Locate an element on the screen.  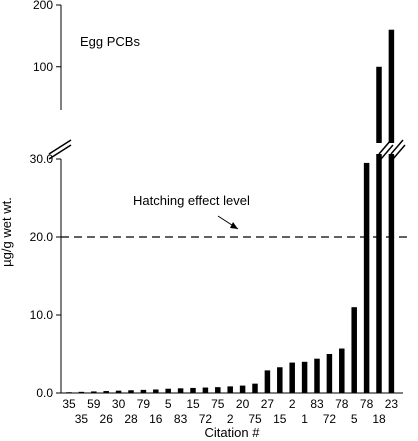
y-axis-break-mark is located at coordinates (60, 149).